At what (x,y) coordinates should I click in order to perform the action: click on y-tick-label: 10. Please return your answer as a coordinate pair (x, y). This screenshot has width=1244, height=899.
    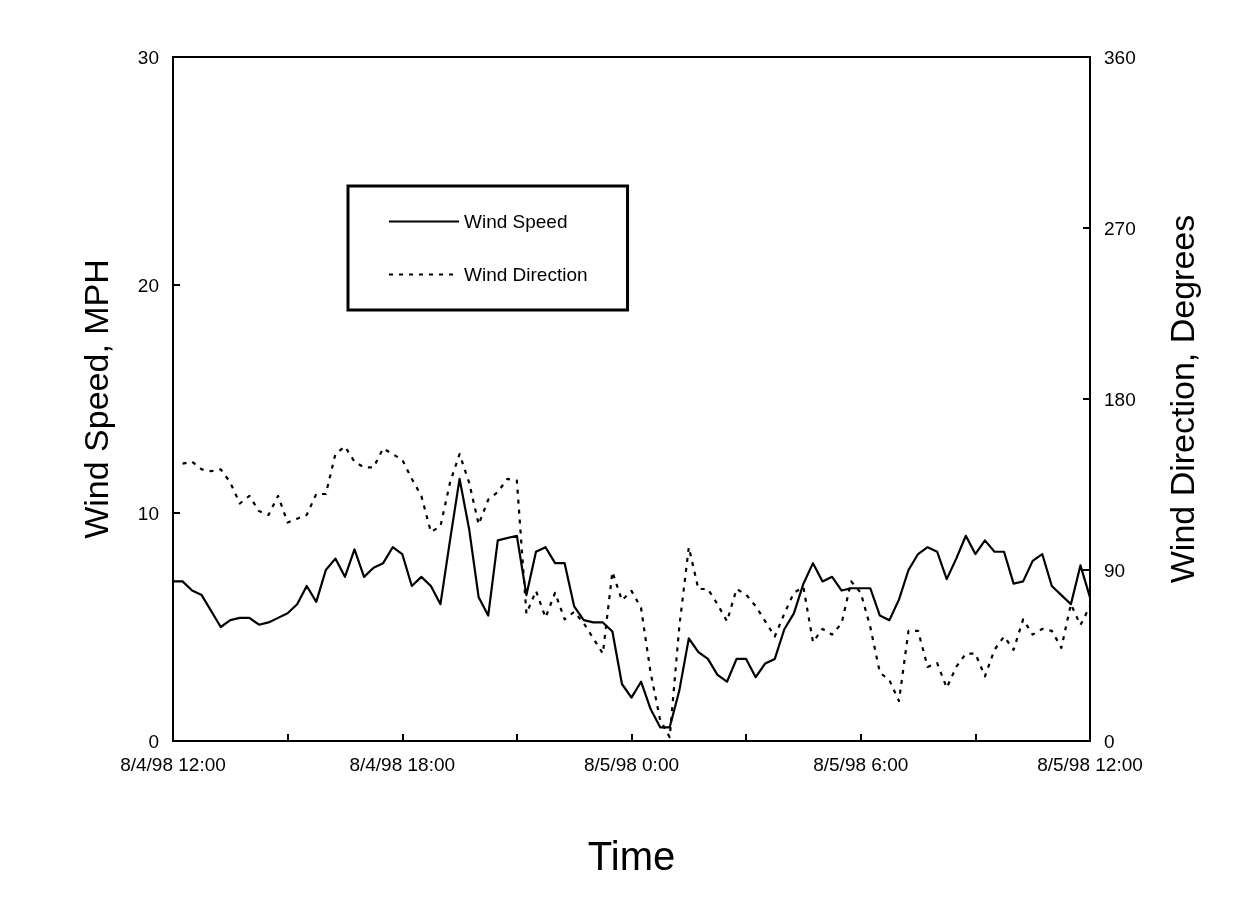
    Looking at the image, I should click on (148, 513).